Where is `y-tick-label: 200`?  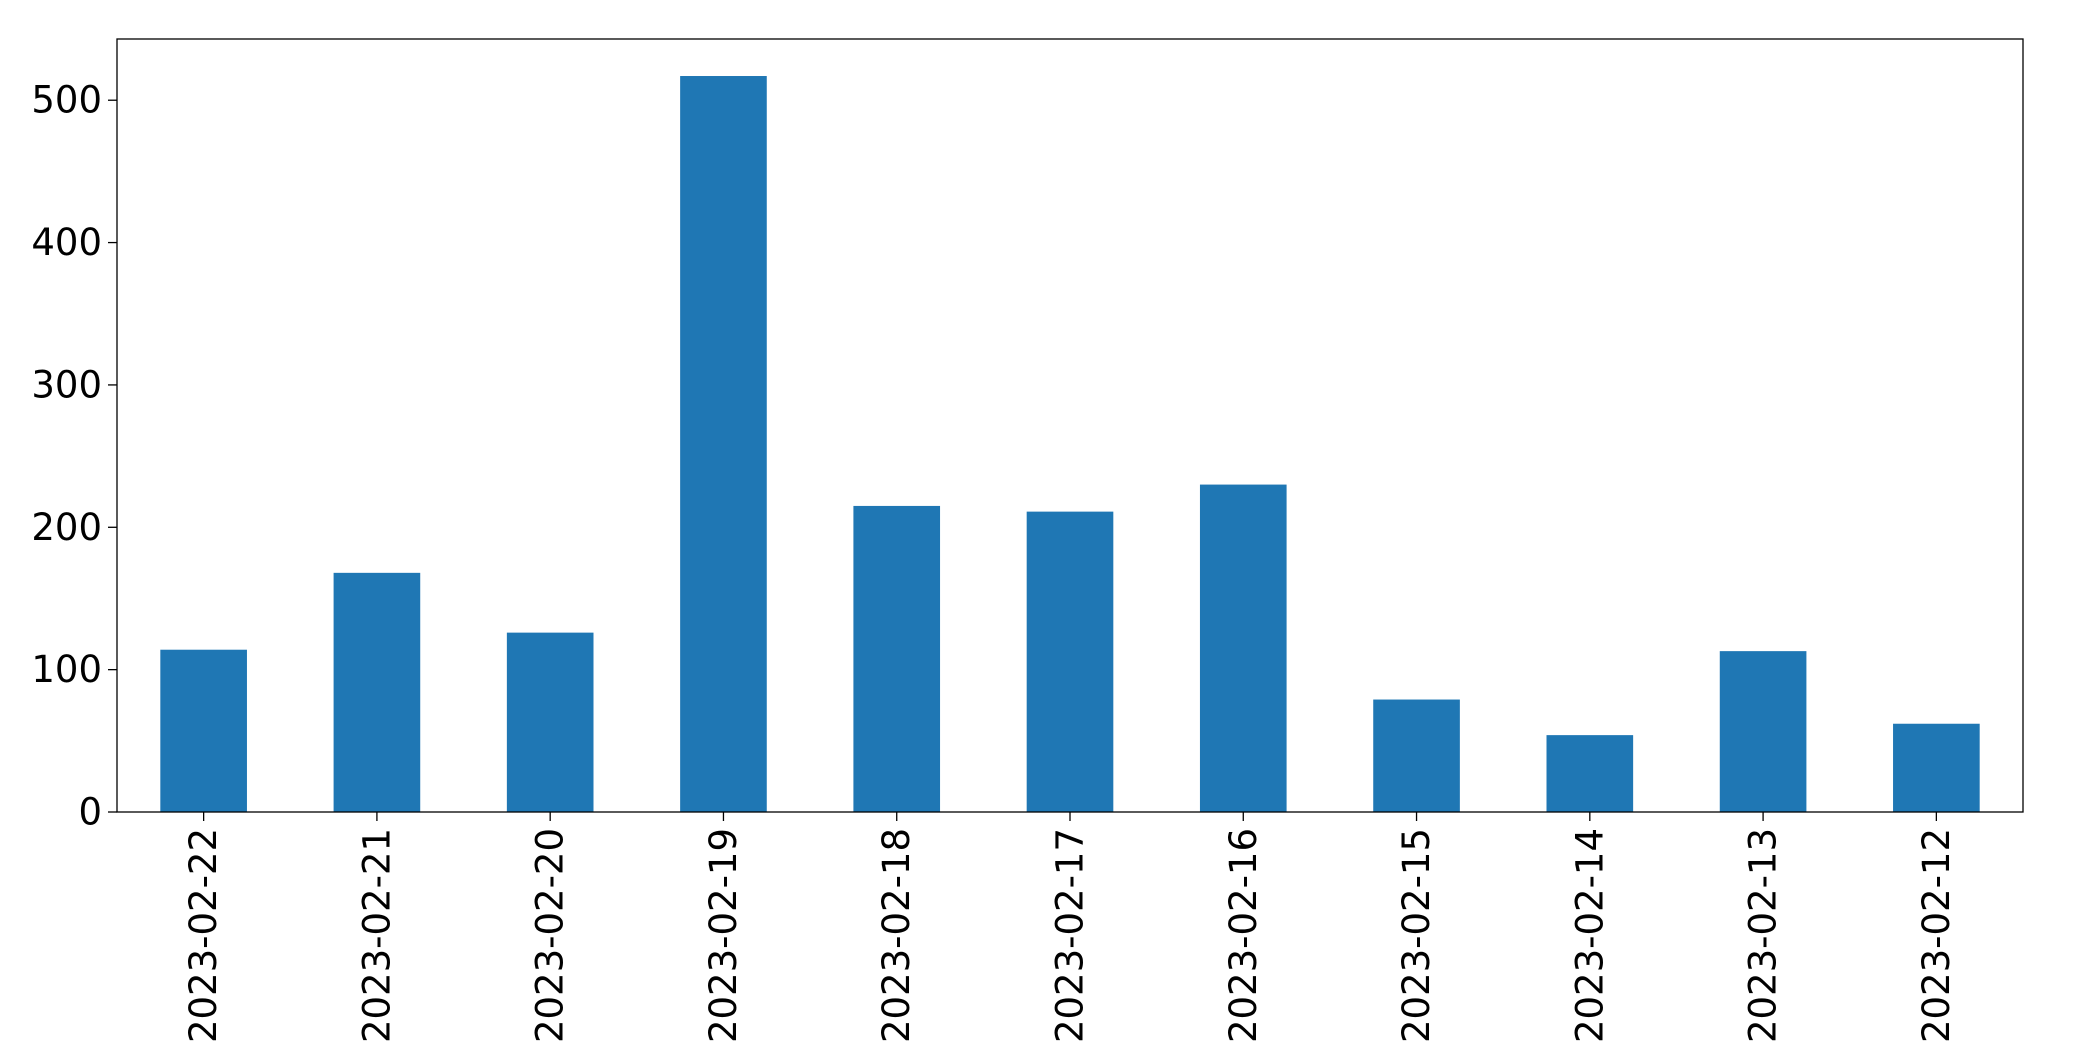 y-tick-label: 200 is located at coordinates (66, 527).